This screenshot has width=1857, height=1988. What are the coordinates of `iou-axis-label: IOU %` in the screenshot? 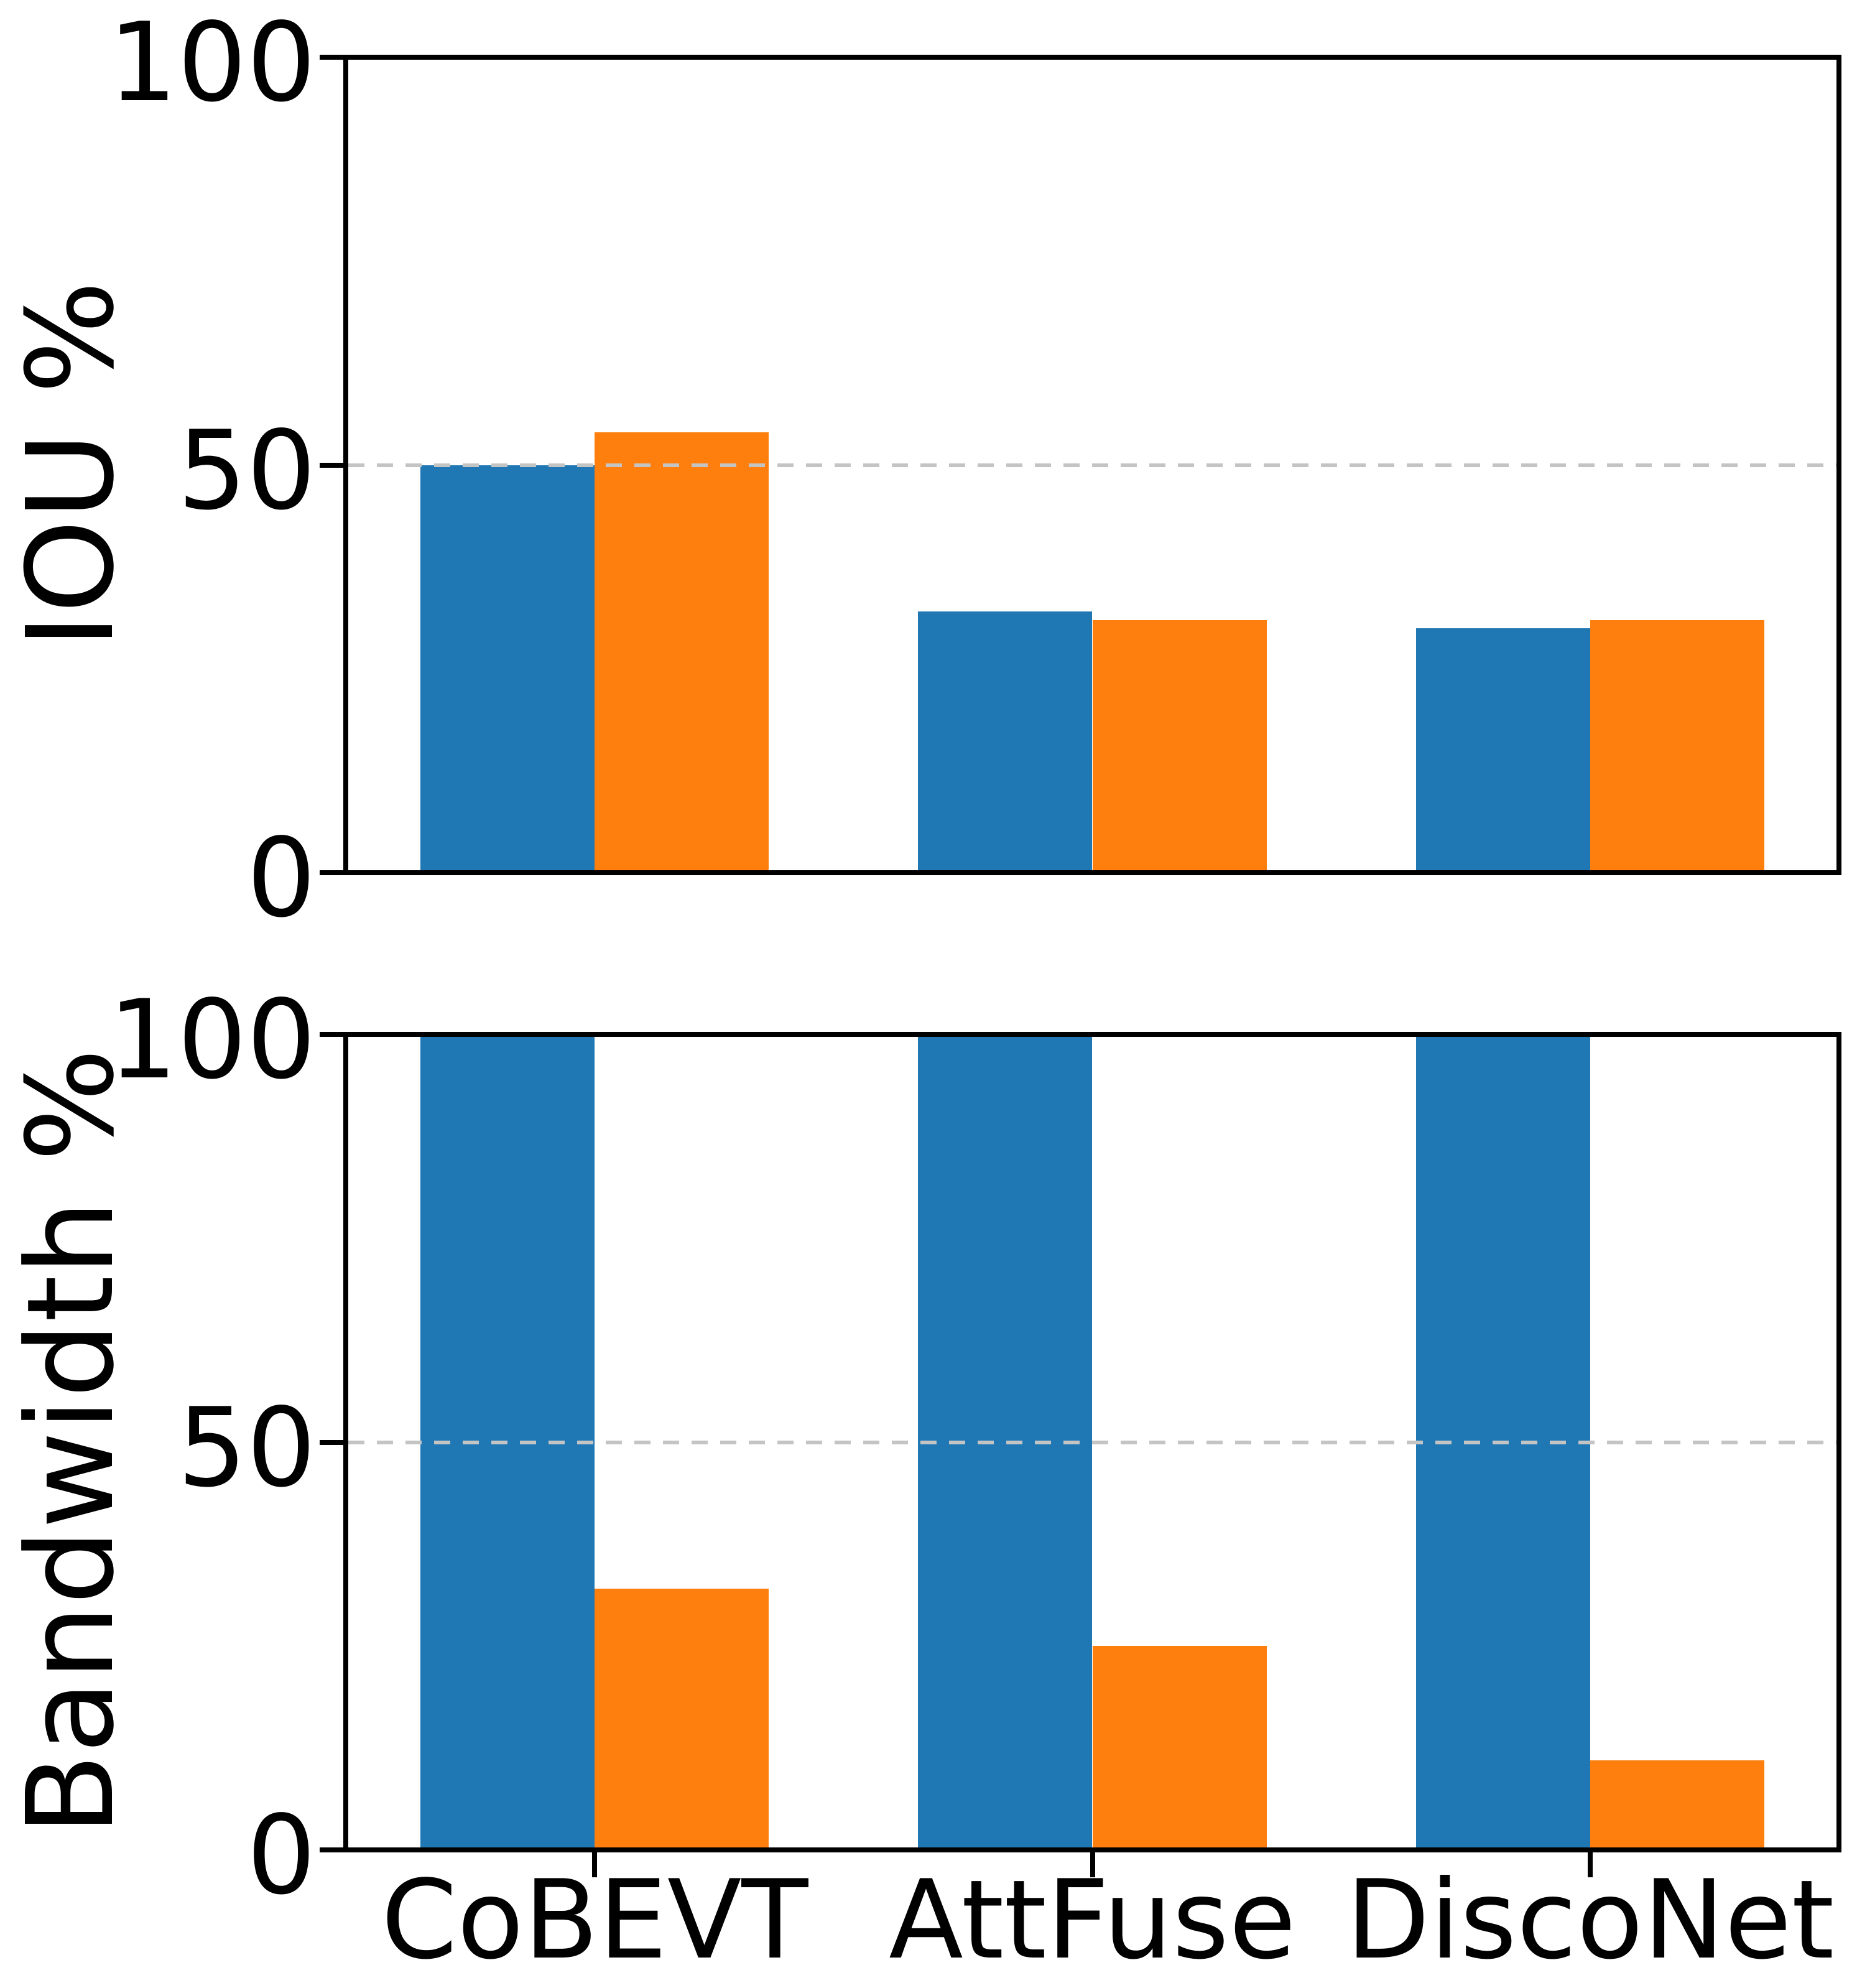 It's located at (71, 465).